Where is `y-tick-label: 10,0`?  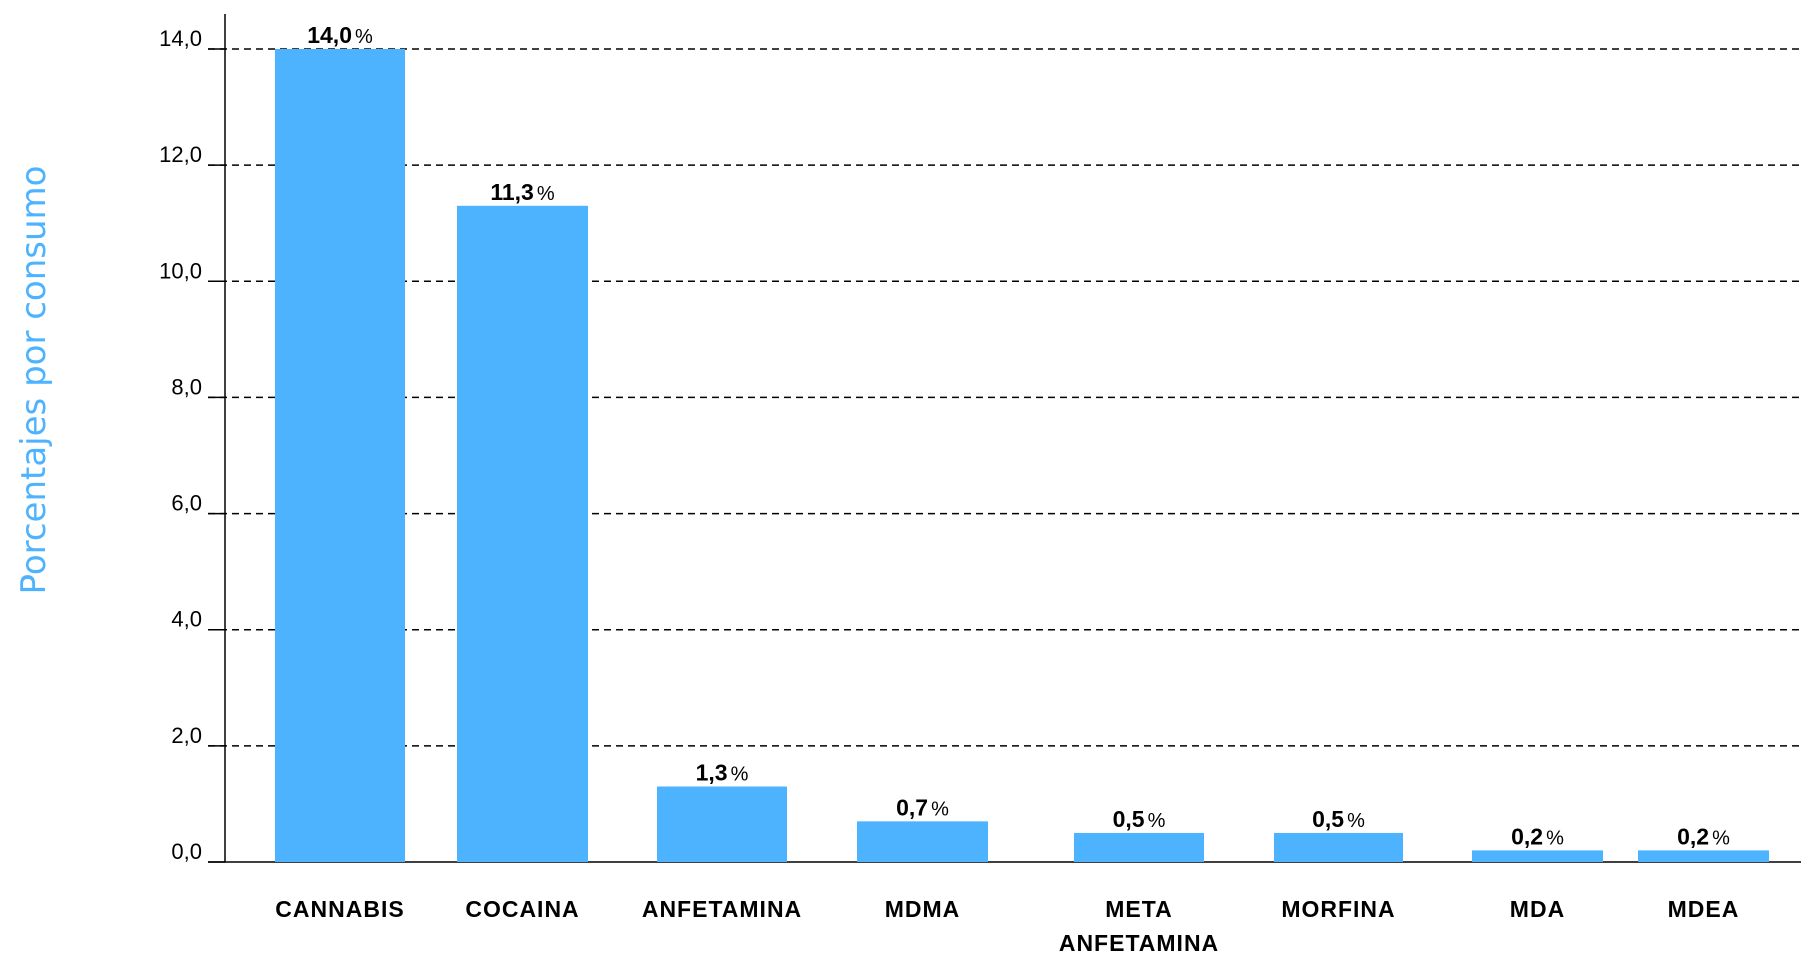 y-tick-label: 10,0 is located at coordinates (180, 270).